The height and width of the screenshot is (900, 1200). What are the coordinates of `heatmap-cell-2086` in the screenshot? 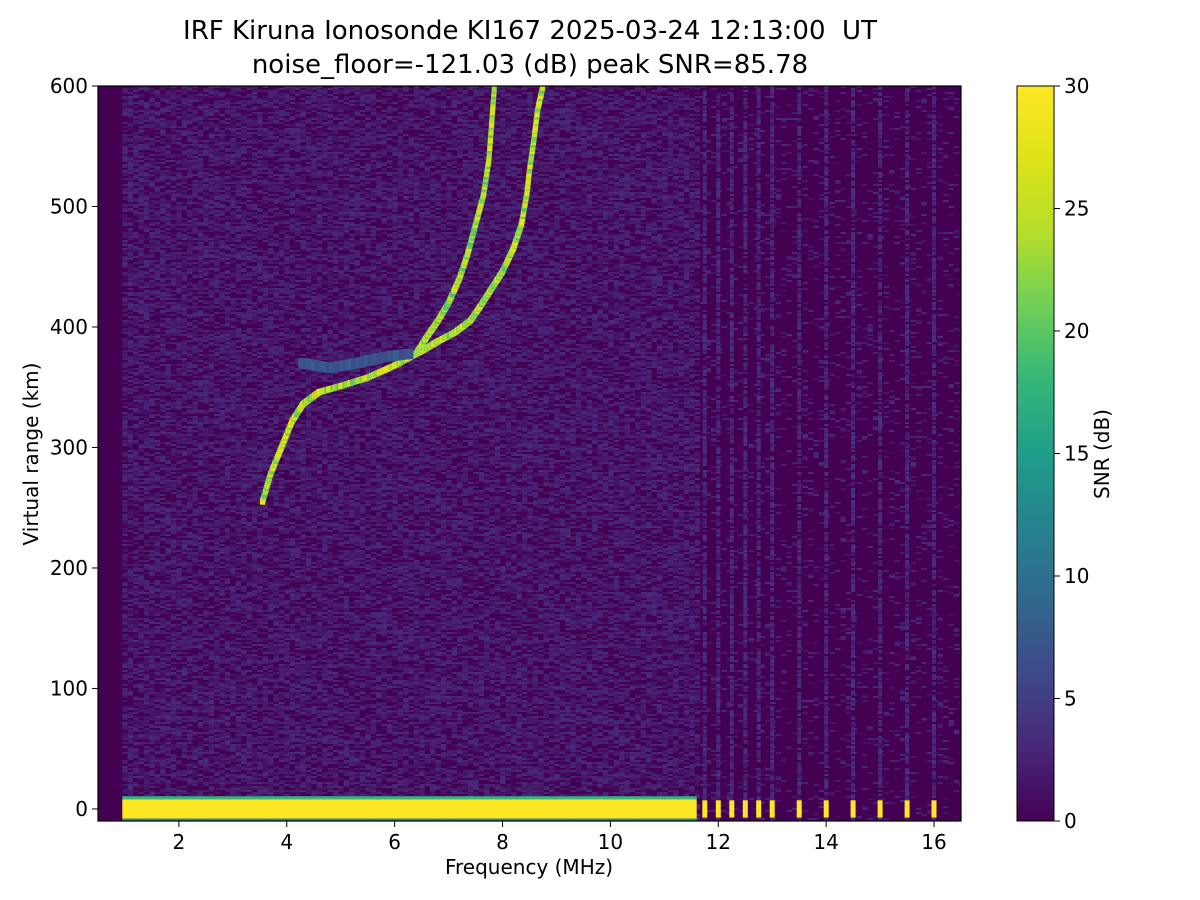 It's located at (168, 97).